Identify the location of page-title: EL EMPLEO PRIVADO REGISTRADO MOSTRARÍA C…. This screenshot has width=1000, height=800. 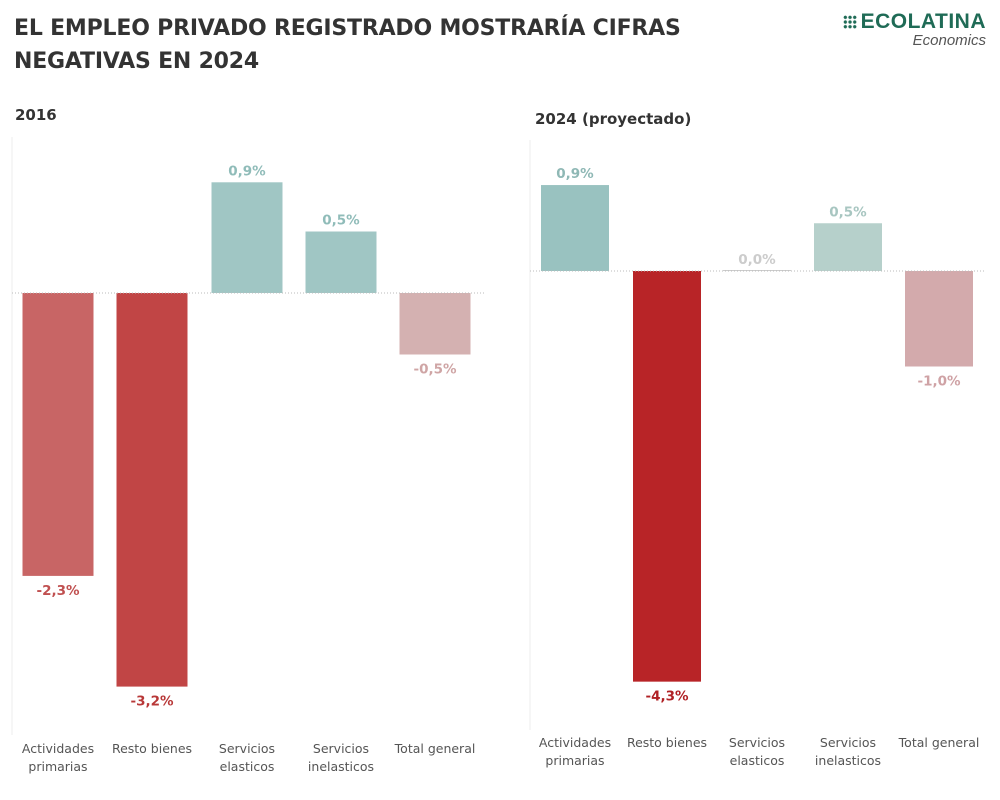
(347, 45).